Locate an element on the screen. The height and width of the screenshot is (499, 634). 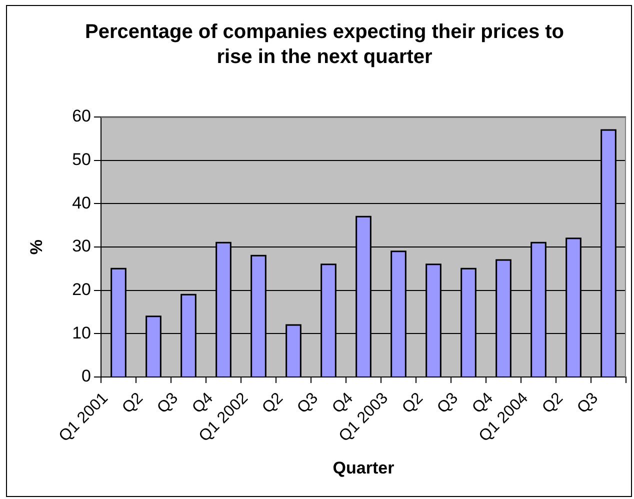
chart-title: Percentage of companies expecting their prices to rise in the next quarter is located at coordinates (324, 44).